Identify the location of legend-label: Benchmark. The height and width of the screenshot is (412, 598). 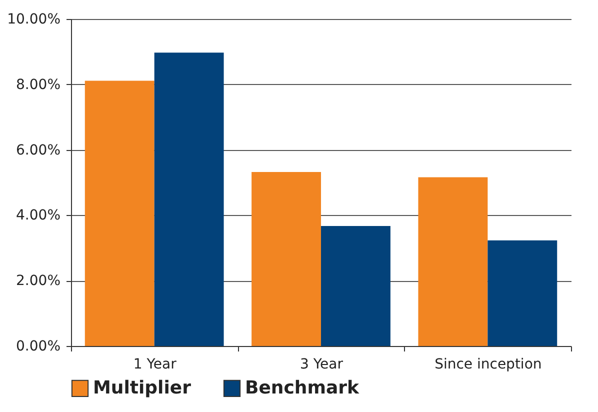
(302, 387).